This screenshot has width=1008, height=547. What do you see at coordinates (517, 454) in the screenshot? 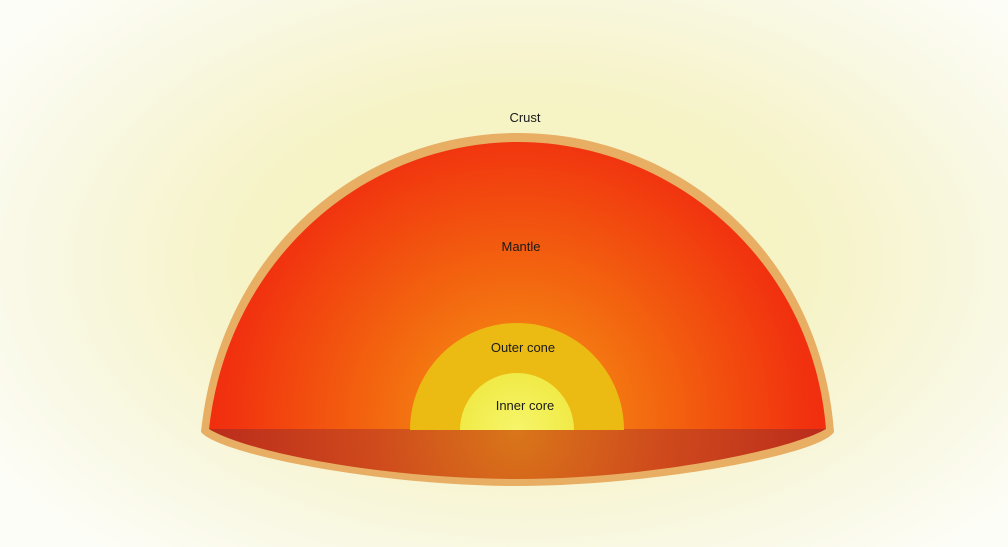
I see `base-section` at bounding box center [517, 454].